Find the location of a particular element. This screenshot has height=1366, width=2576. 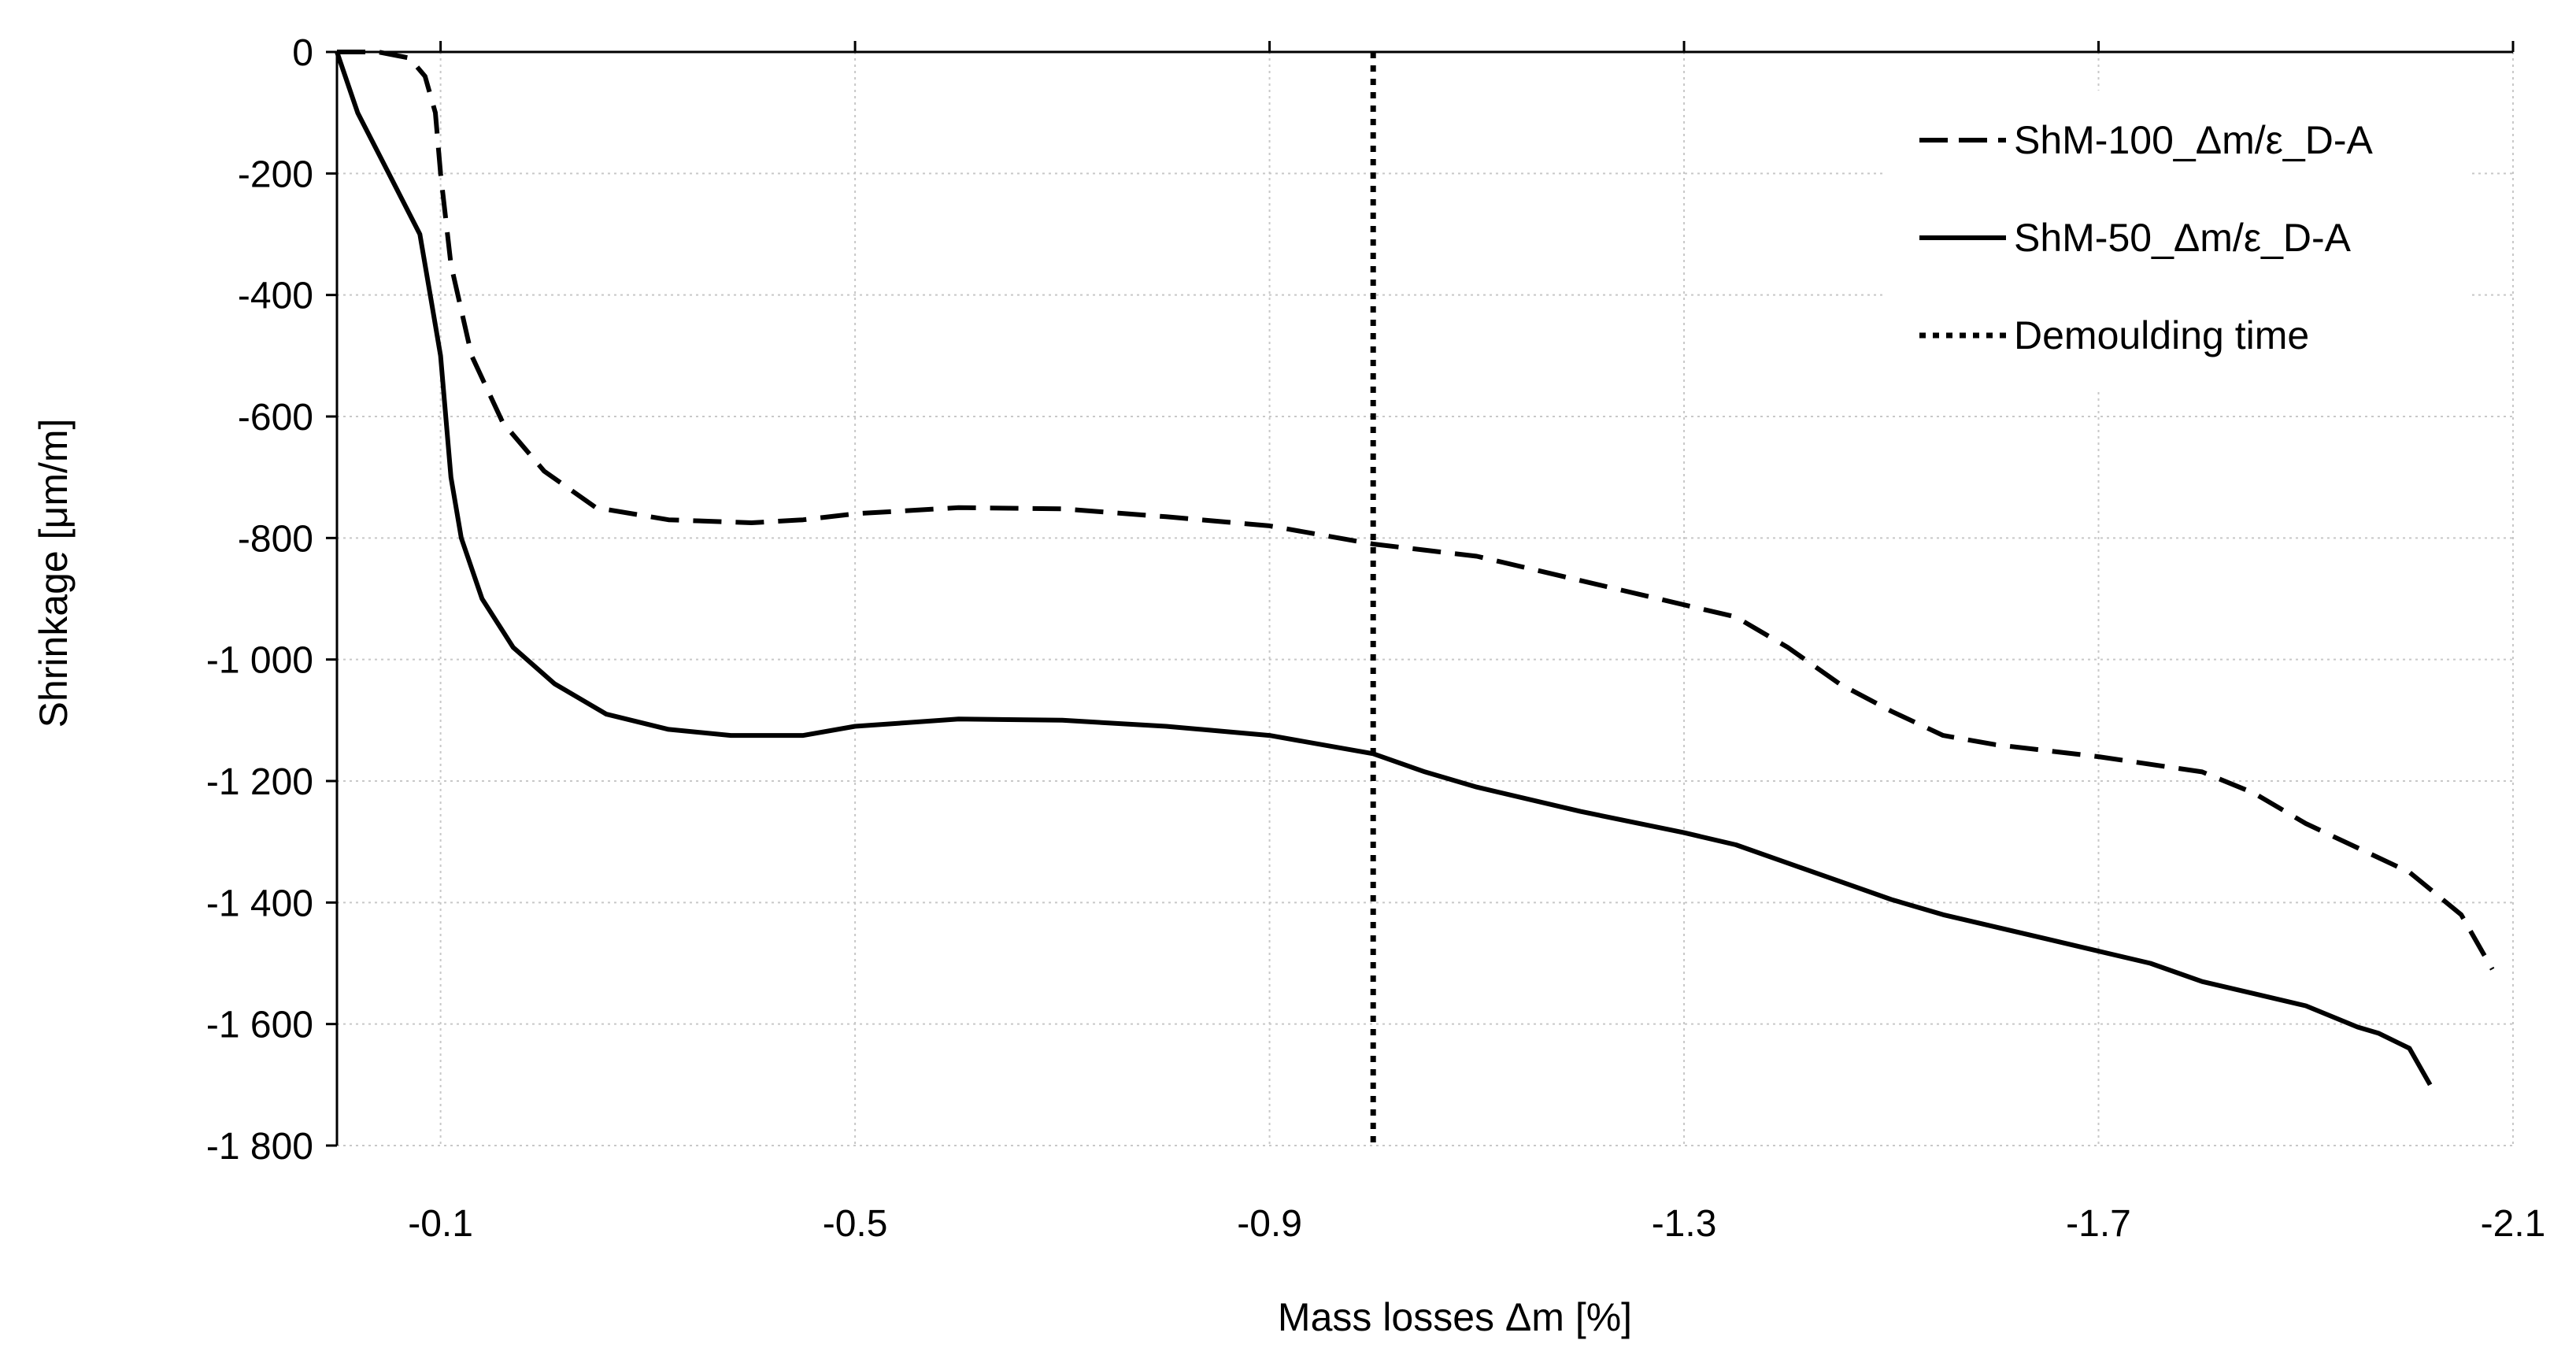

y-tick-label: -1 200 is located at coordinates (259, 782).